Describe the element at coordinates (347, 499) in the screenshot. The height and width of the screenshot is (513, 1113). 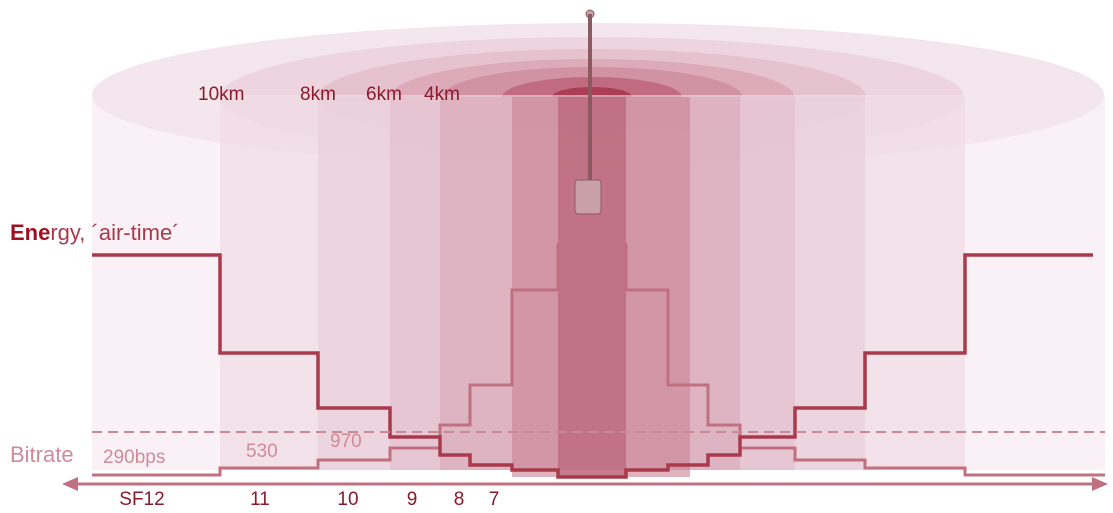
I see `sf-label: 10` at that location.